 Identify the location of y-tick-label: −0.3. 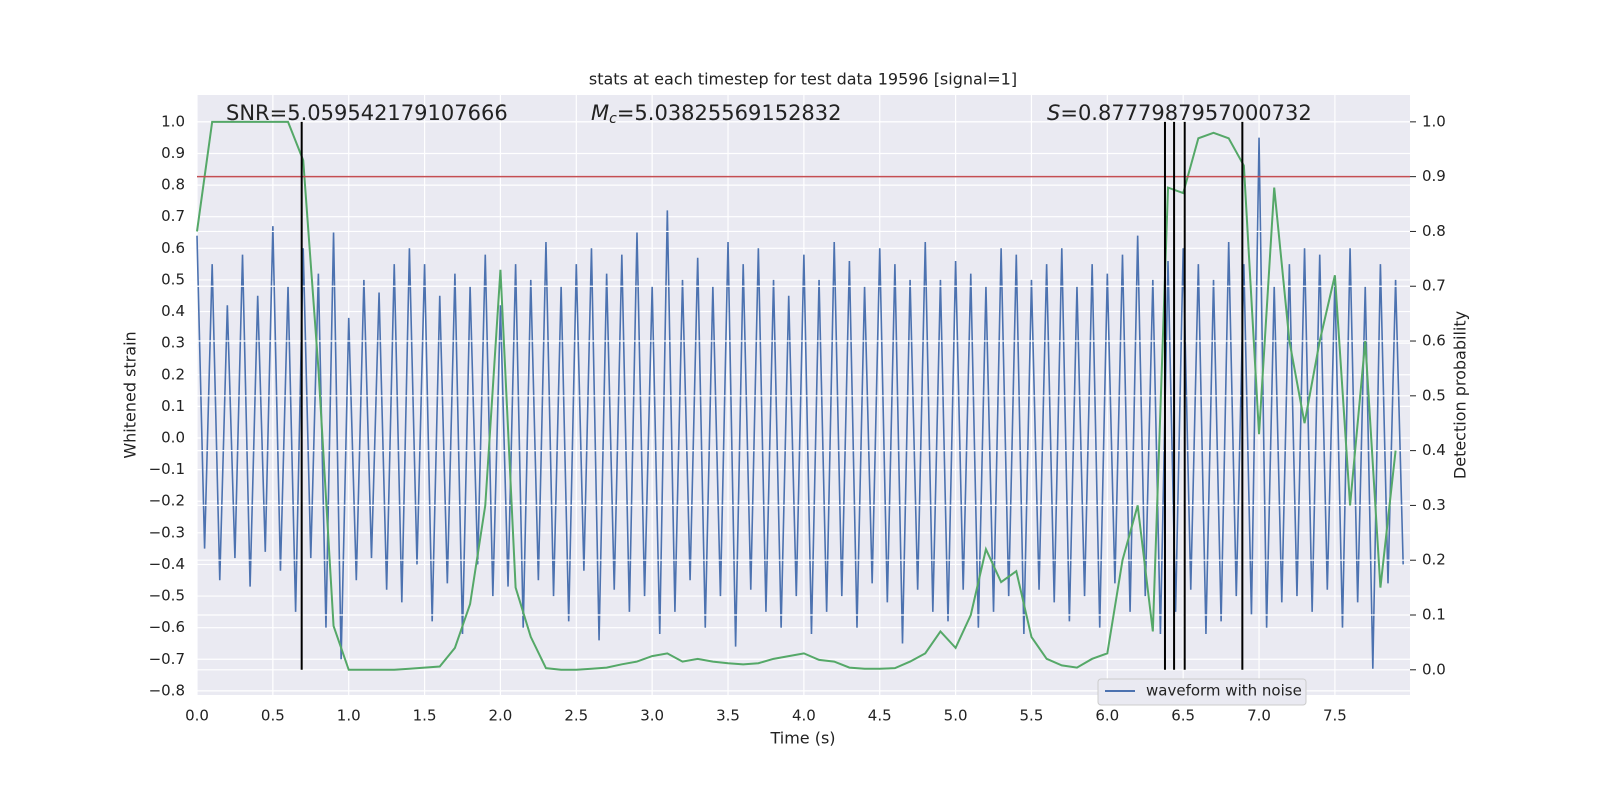
(167, 532).